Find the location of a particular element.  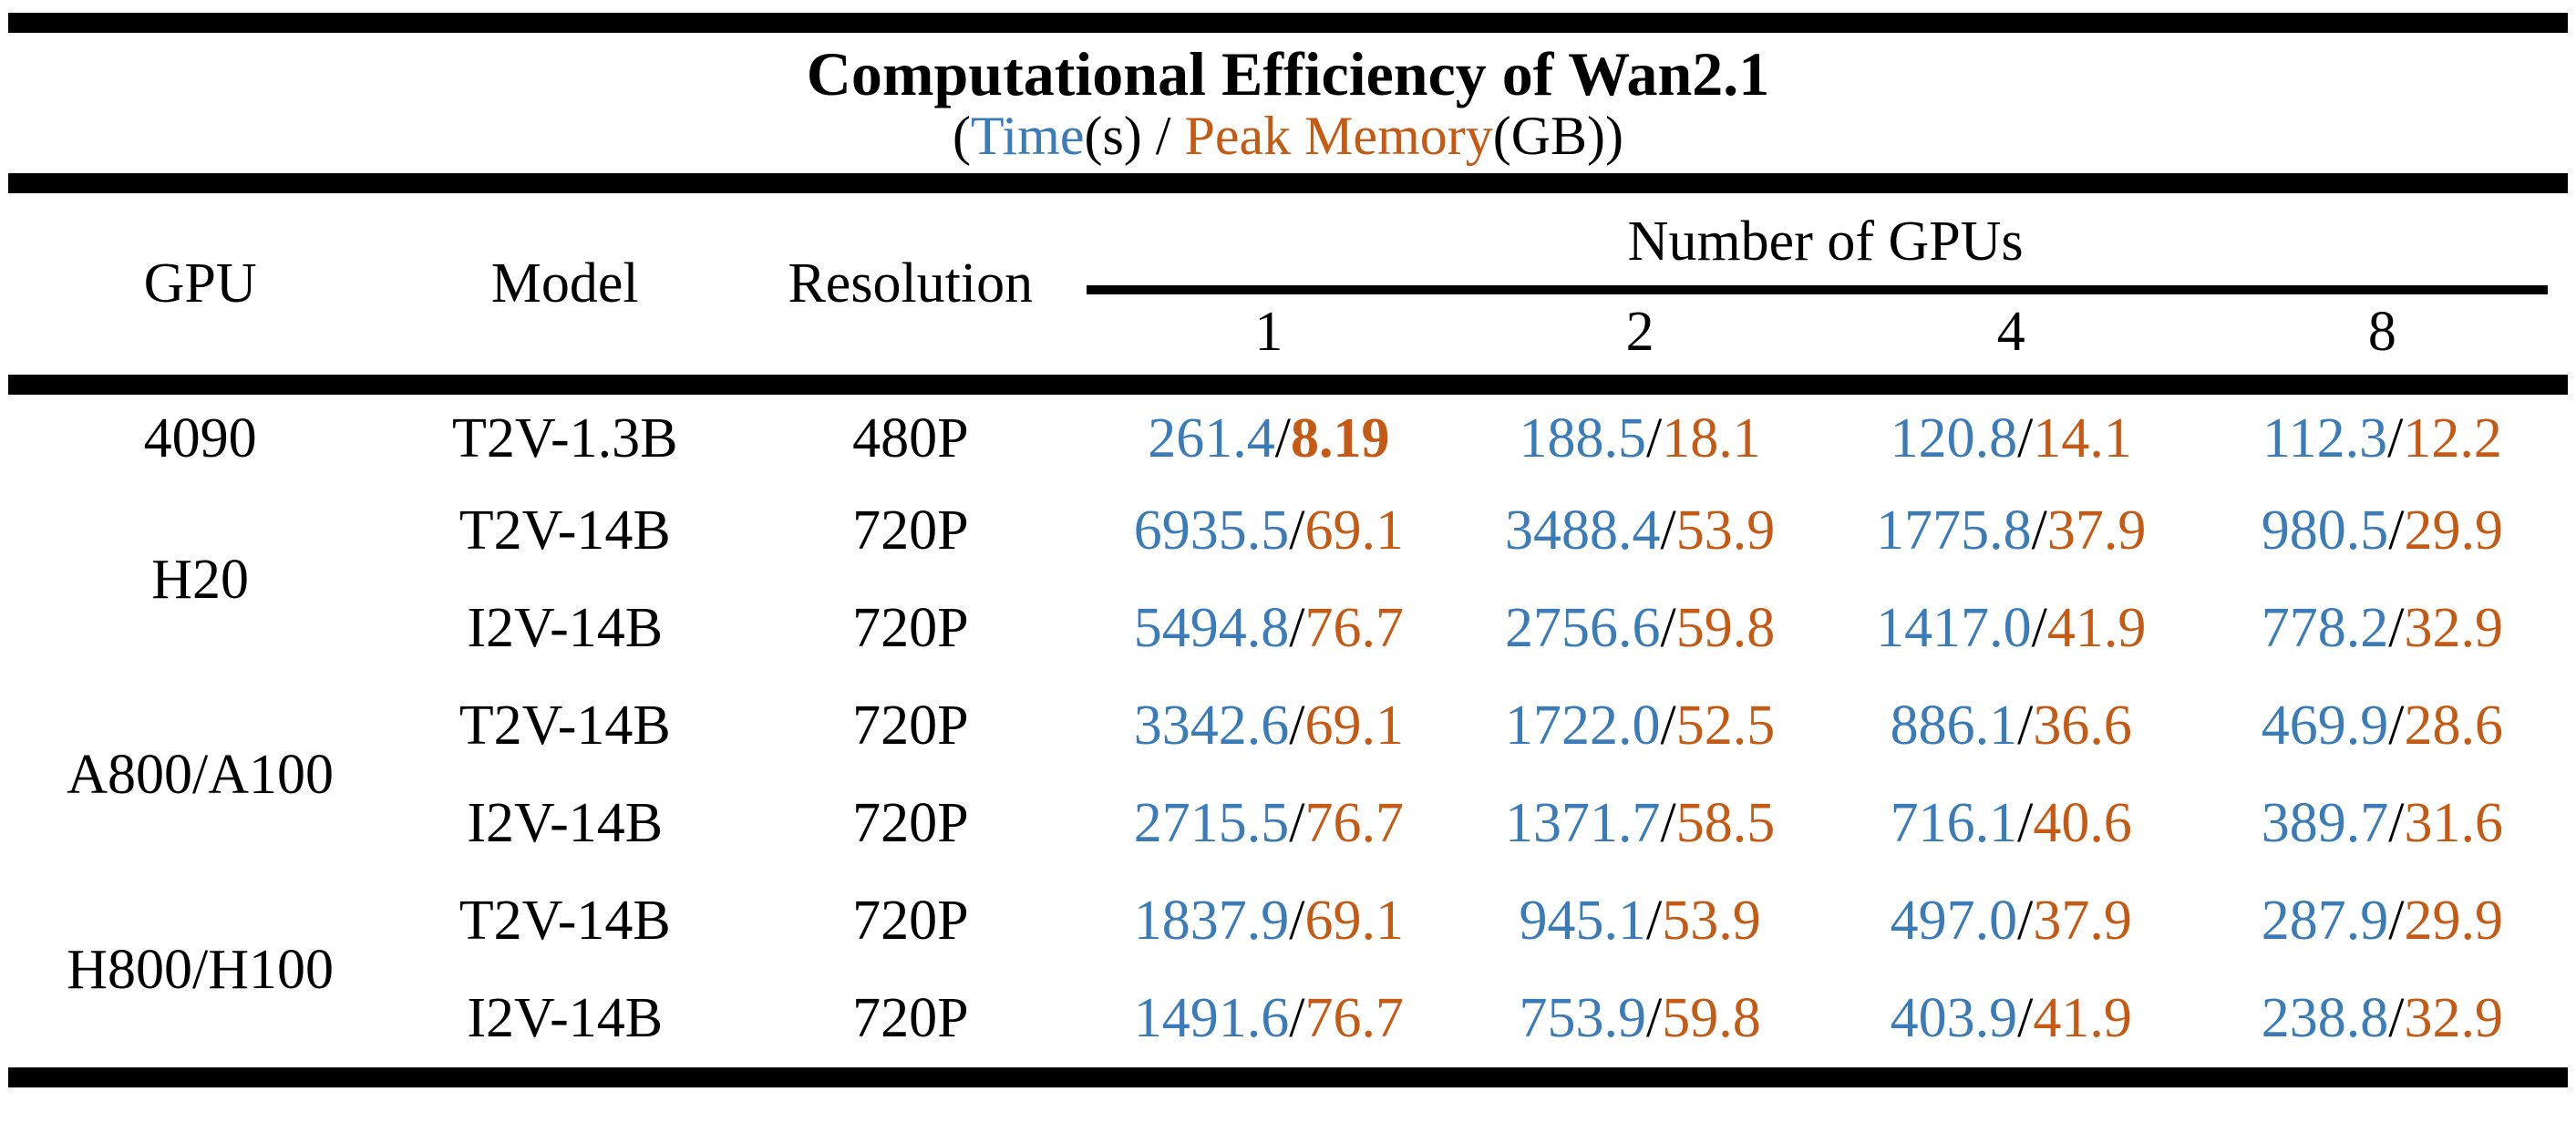

time-memory-cell: 1417.0/41.9 is located at coordinates (2011, 628).